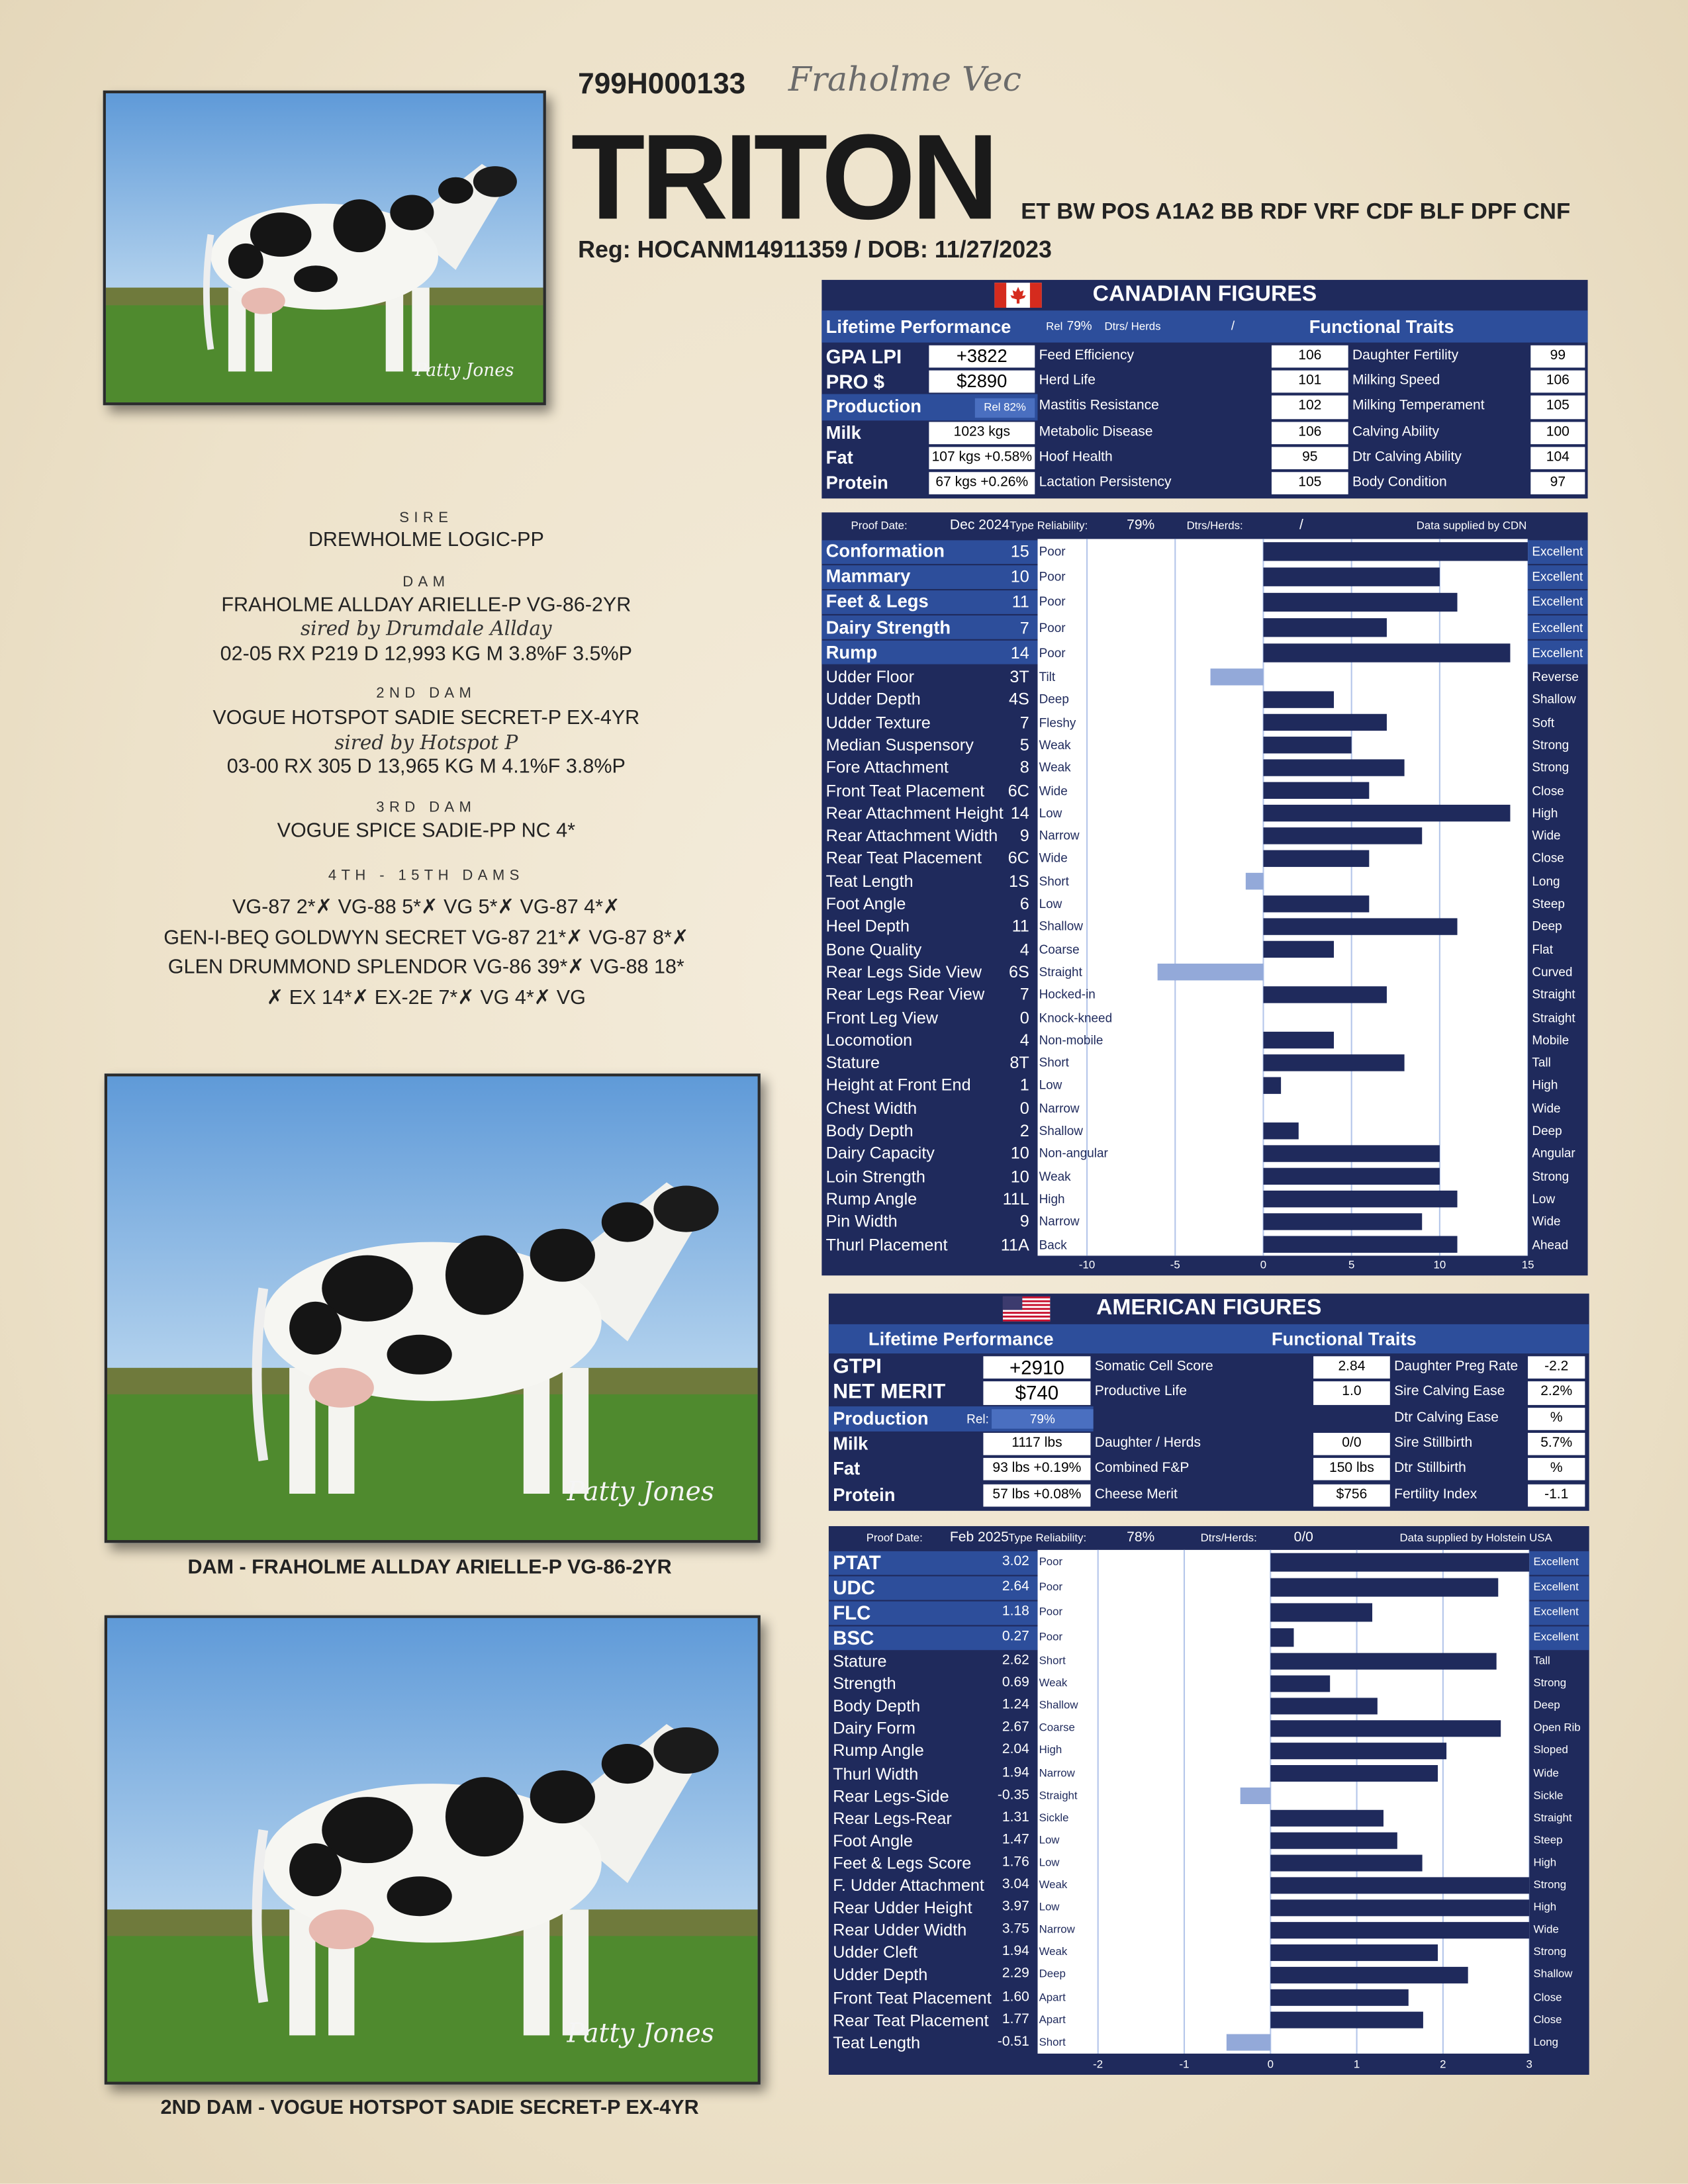 Image resolution: width=1688 pixels, height=2184 pixels. I want to click on x-tick-label: -10, so click(1087, 1264).